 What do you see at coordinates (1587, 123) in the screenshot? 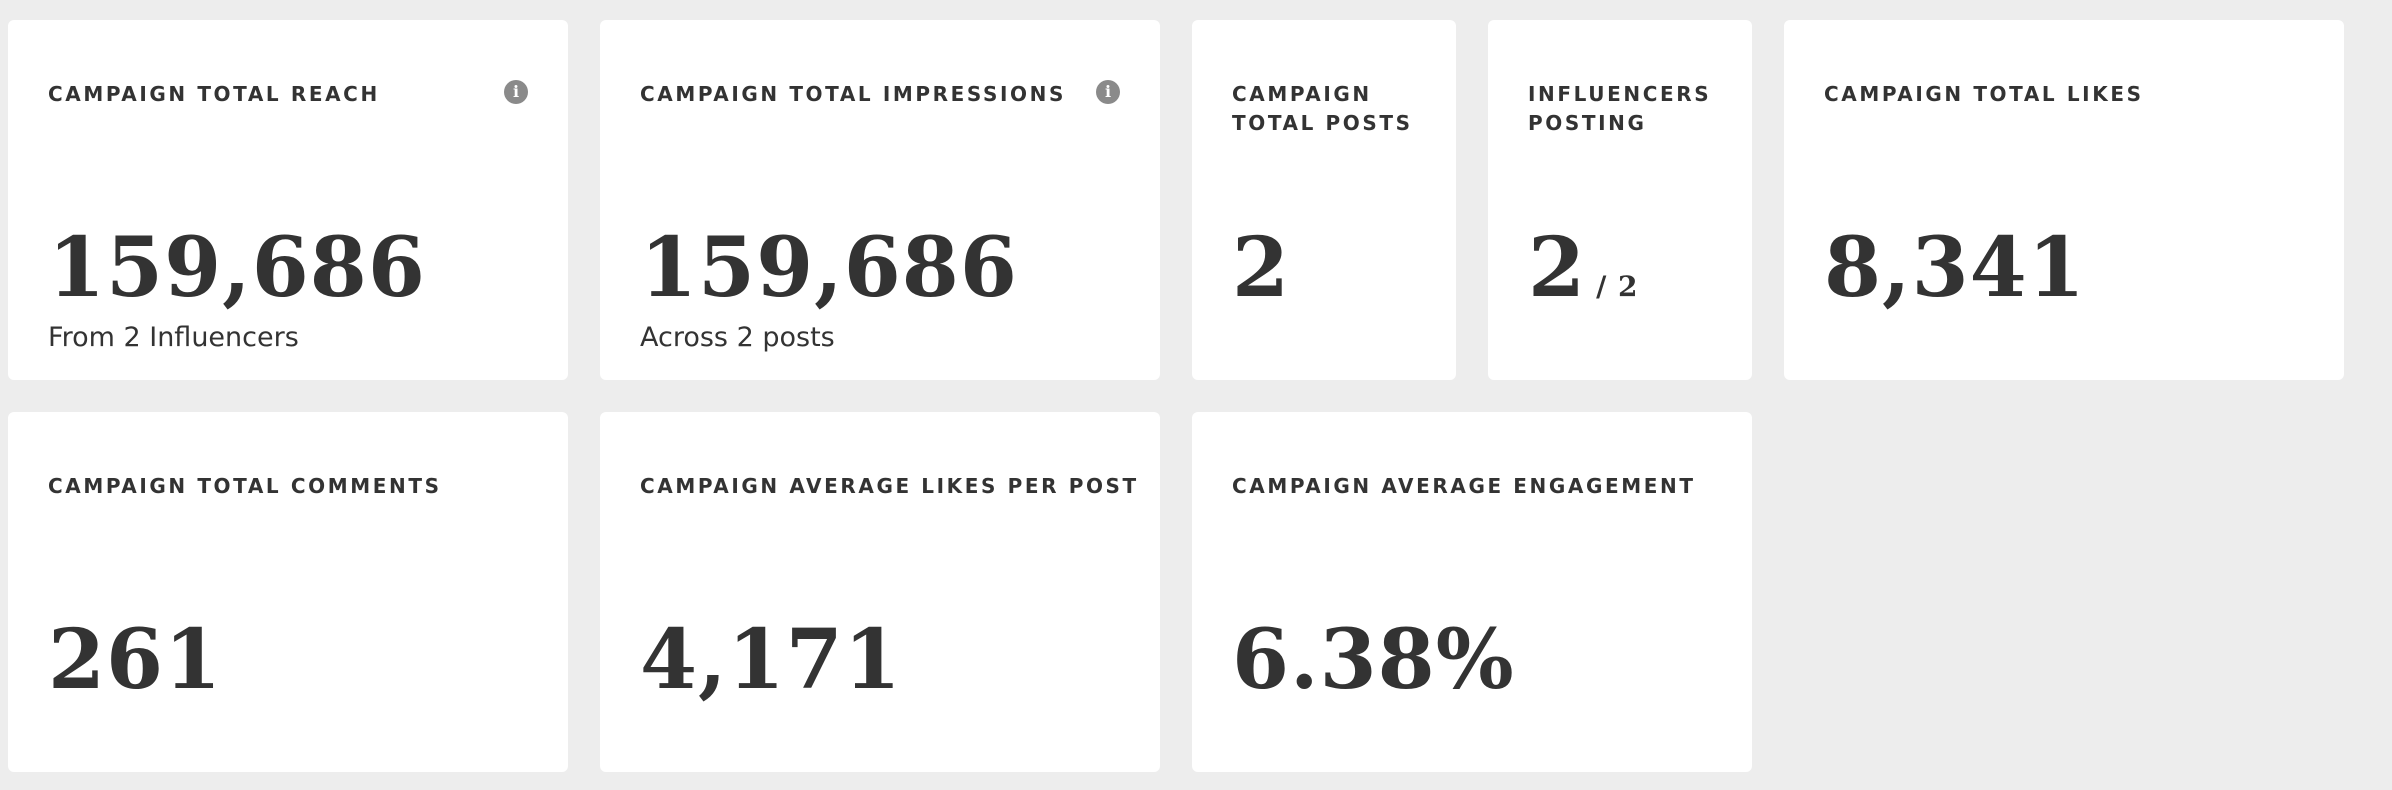
I see `influencers-title-line2: POSTING` at bounding box center [1587, 123].